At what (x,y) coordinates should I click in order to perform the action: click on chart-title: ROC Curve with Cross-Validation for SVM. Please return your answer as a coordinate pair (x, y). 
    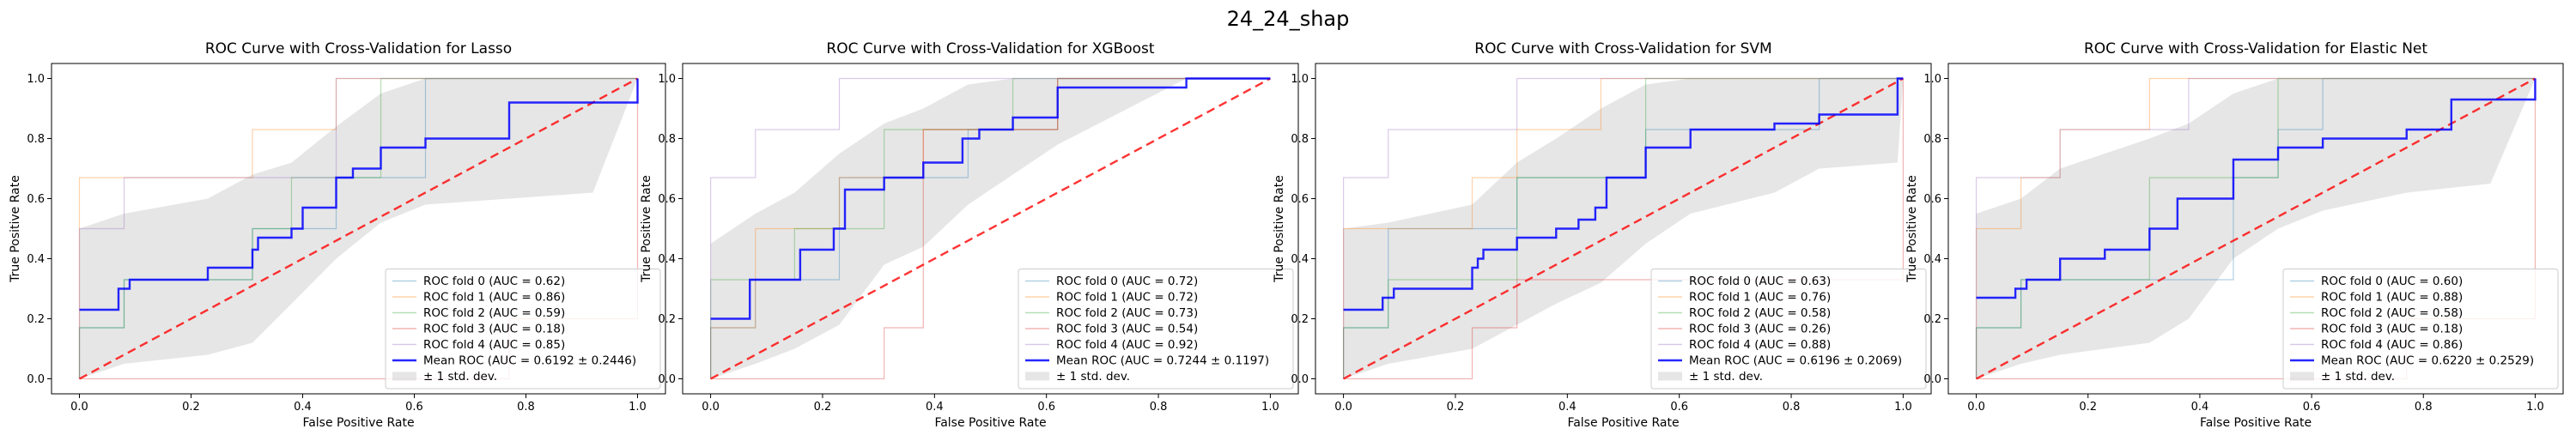
    Looking at the image, I should click on (1623, 48).